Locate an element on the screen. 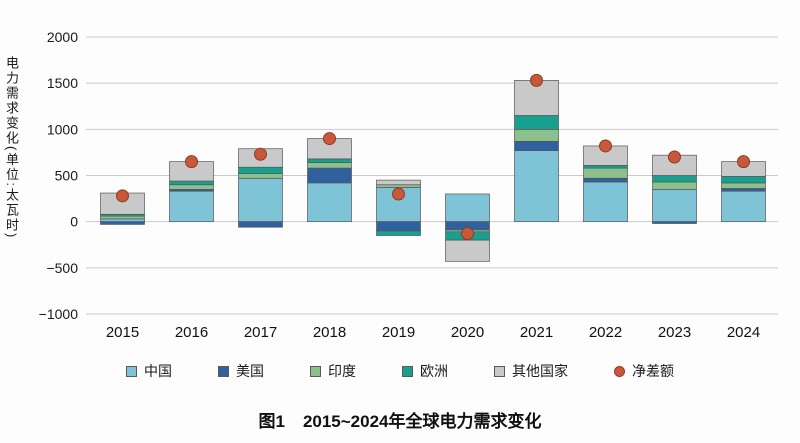 This screenshot has width=800, height=443. chart-legend: 中国 美国 印度 欧洲 其他国家 净差额 is located at coordinates (400, 371).